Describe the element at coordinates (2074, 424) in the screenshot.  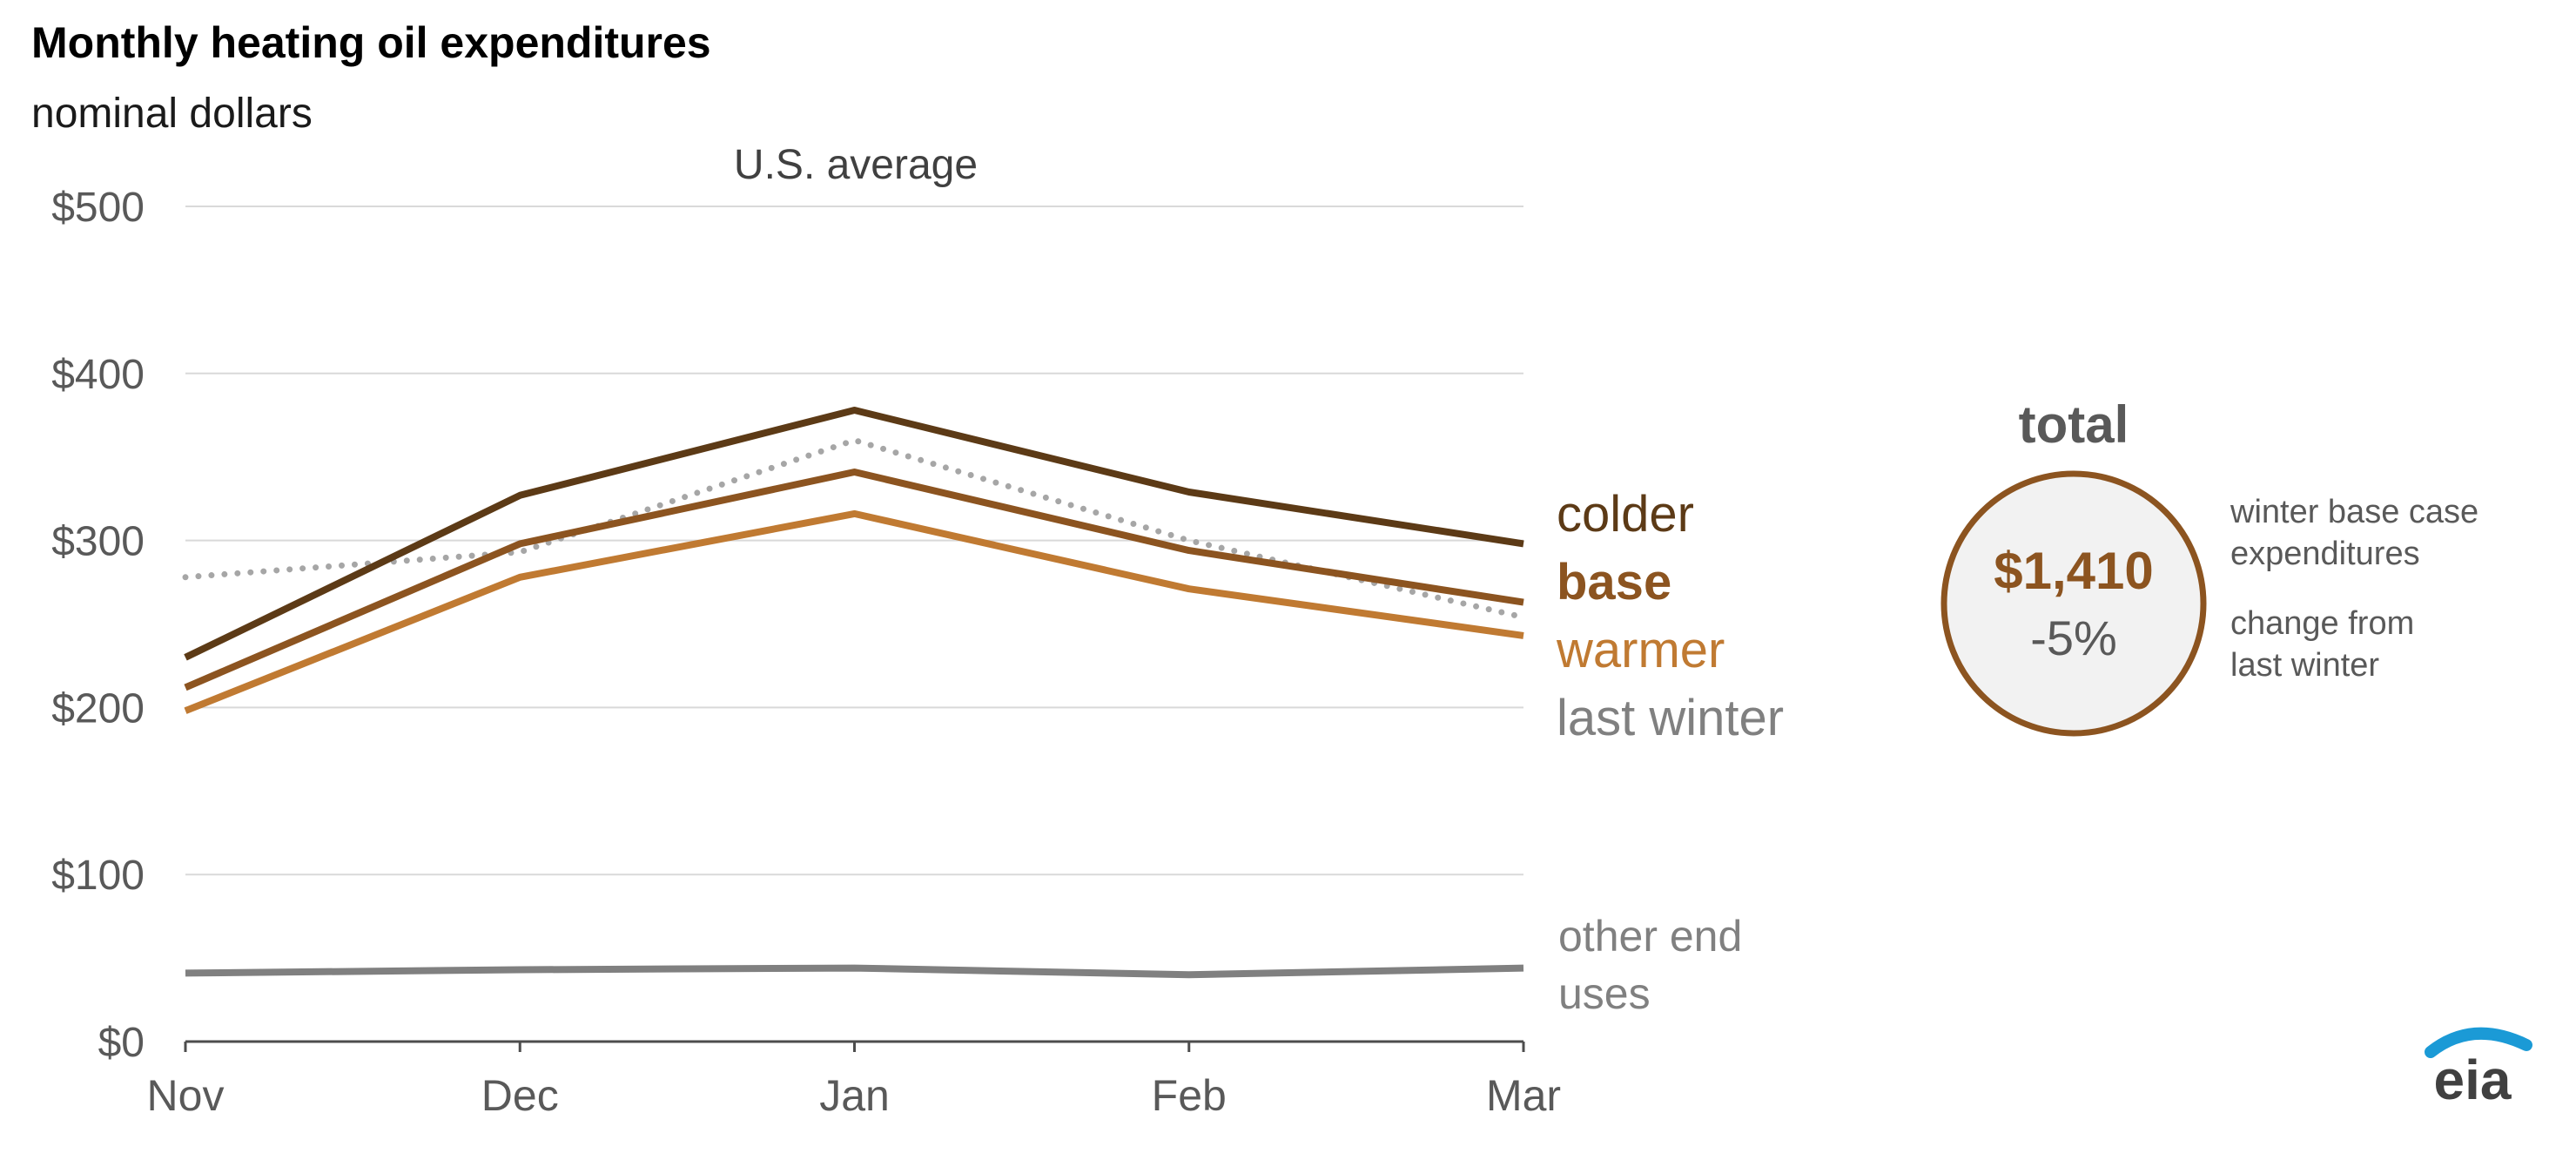
I see `total-heading: total` at that location.